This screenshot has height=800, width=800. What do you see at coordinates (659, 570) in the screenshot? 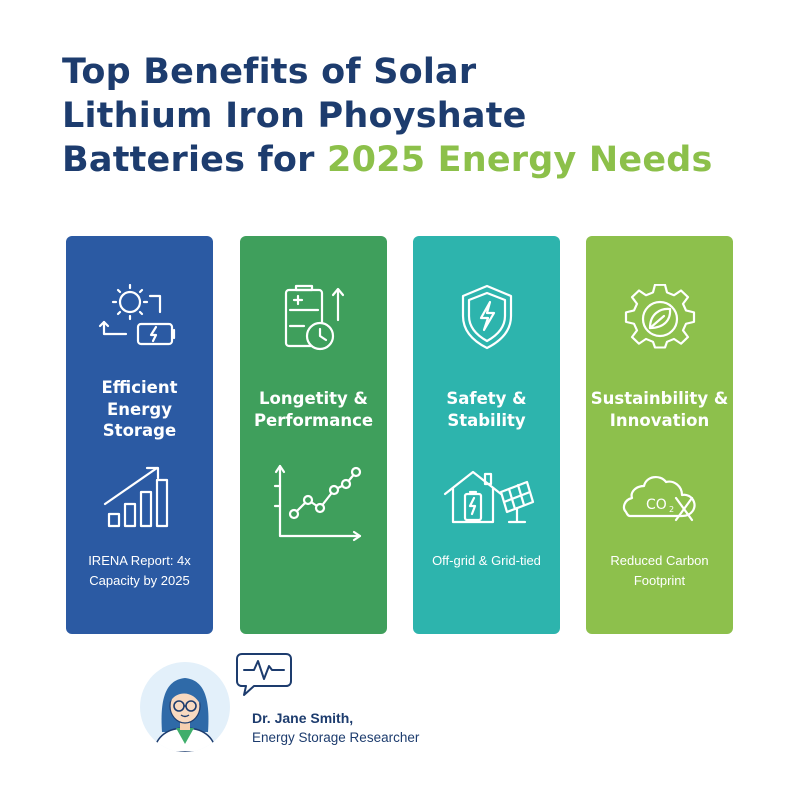
I see `card-caption: Reduced Carbon Footprint` at bounding box center [659, 570].